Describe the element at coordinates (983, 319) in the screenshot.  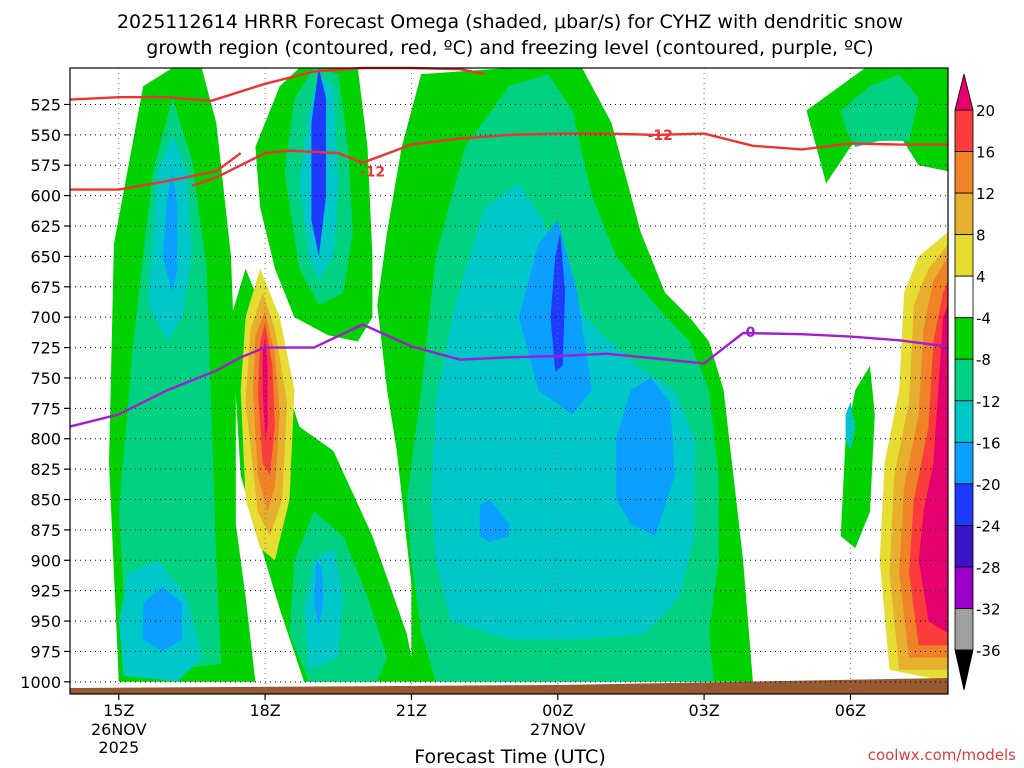
I see `colorbar-label--4: -4` at that location.